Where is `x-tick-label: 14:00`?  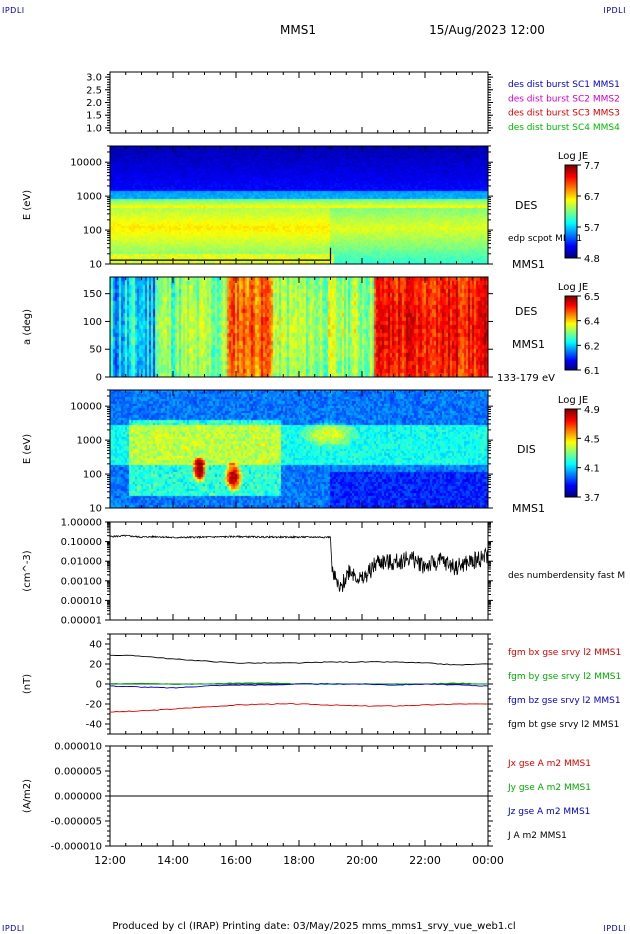 x-tick-label: 14:00 is located at coordinates (173, 860).